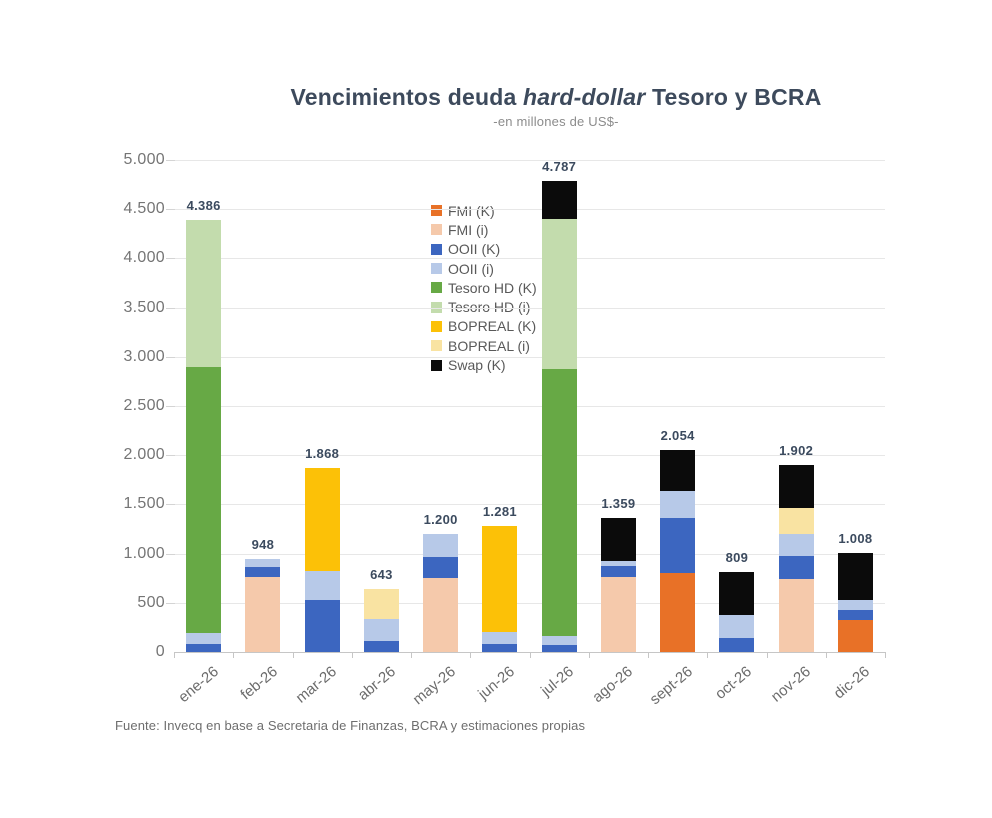 This screenshot has height=818, width=992. What do you see at coordinates (559, 294) in the screenshot?
I see `bar-segment-tesoro-hd-i` at bounding box center [559, 294].